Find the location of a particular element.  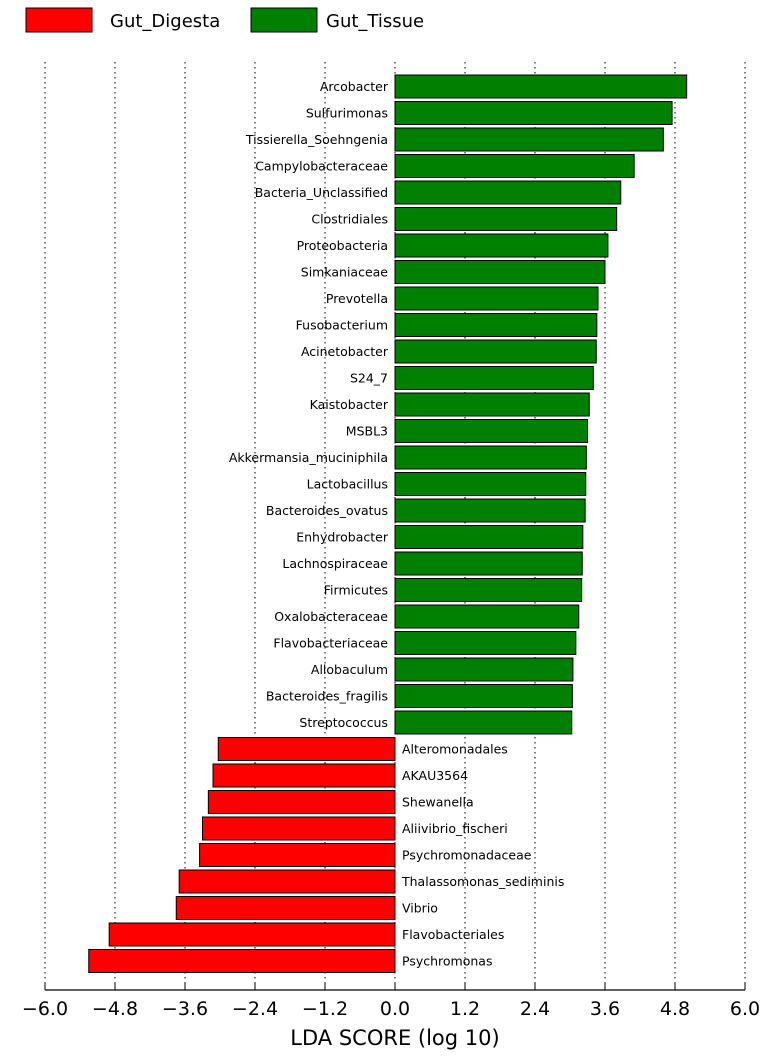

tick-label: −1.2 is located at coordinates (325, 1009).